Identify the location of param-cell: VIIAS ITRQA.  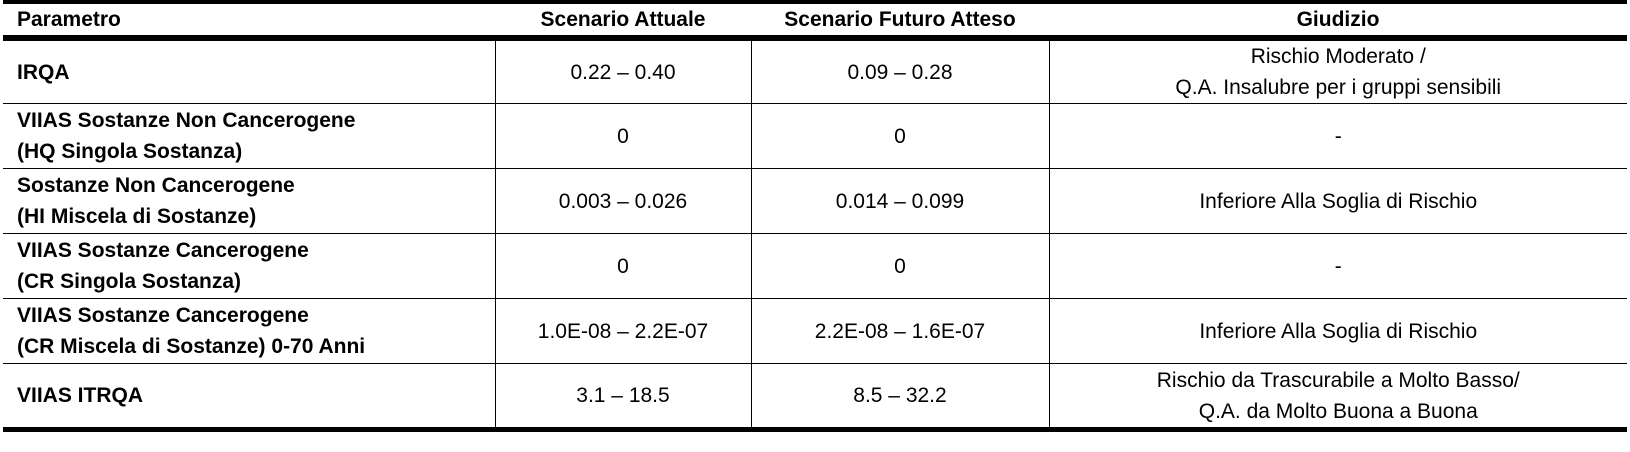
(249, 397).